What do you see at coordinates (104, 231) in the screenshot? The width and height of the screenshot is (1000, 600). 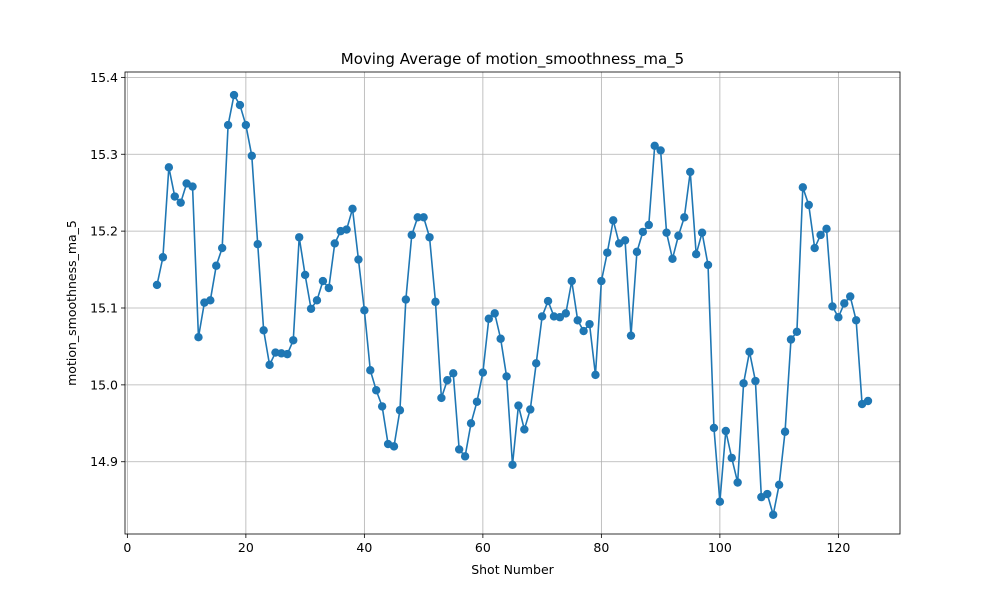 I see `y-tick-label: 15.2` at bounding box center [104, 231].